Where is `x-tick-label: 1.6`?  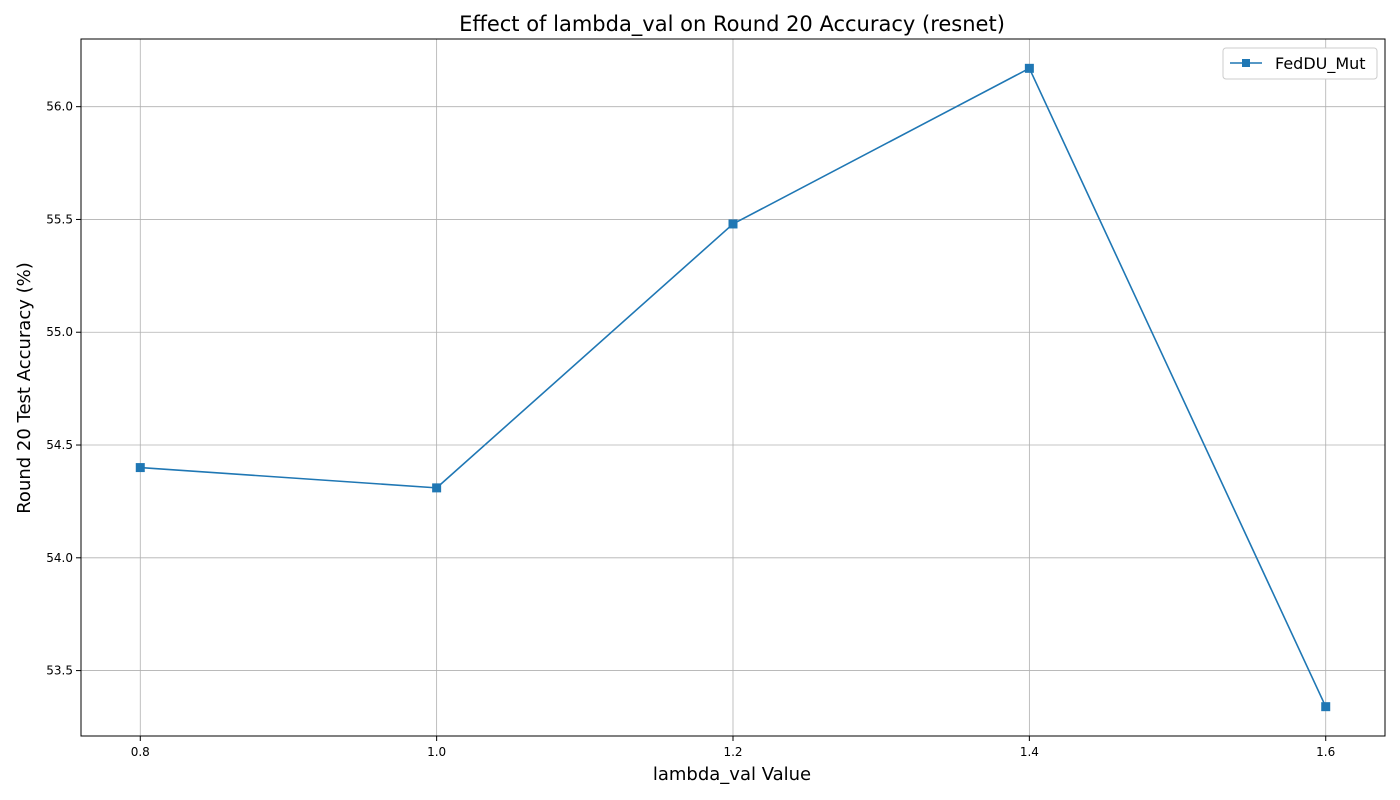 x-tick-label: 1.6 is located at coordinates (1325, 752).